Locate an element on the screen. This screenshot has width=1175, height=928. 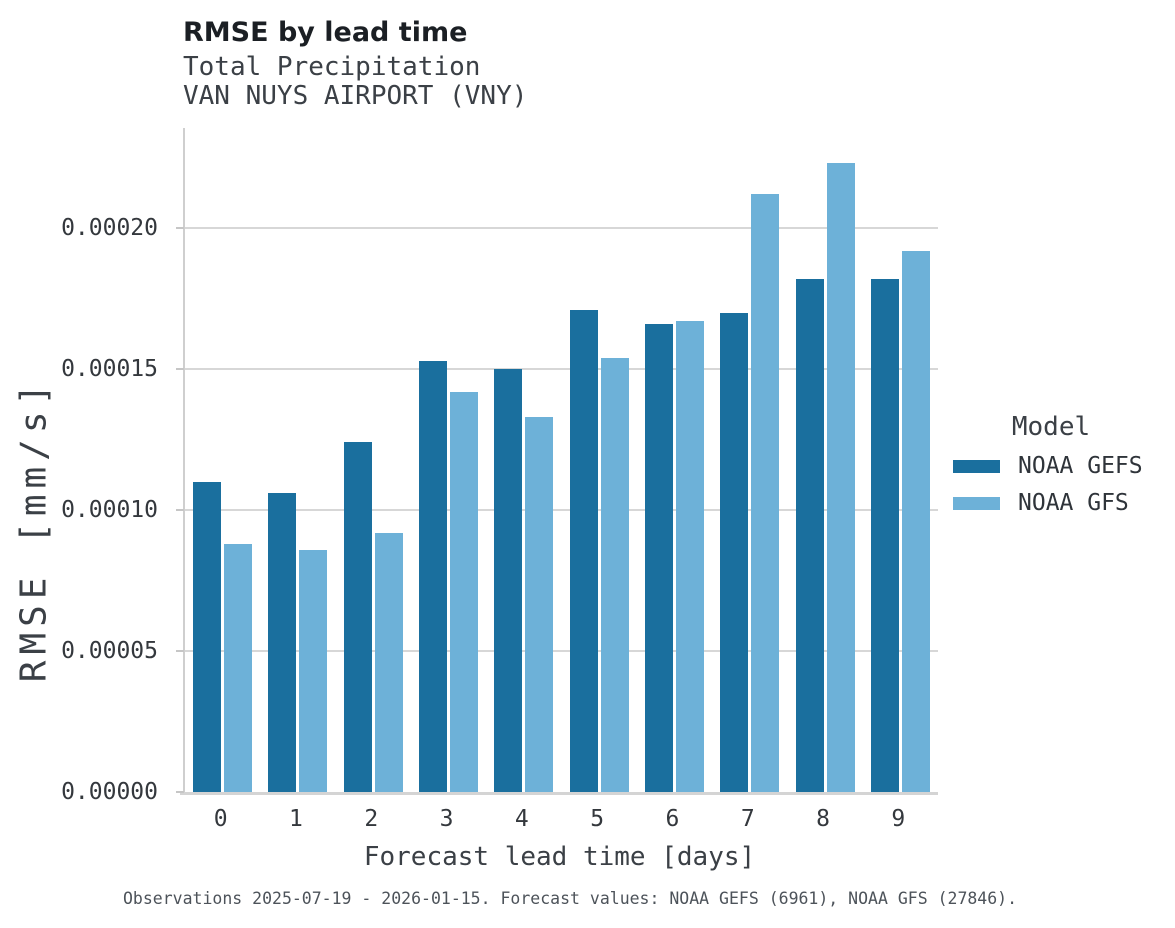
y-tick-label: 0.00020 is located at coordinates (109, 227).